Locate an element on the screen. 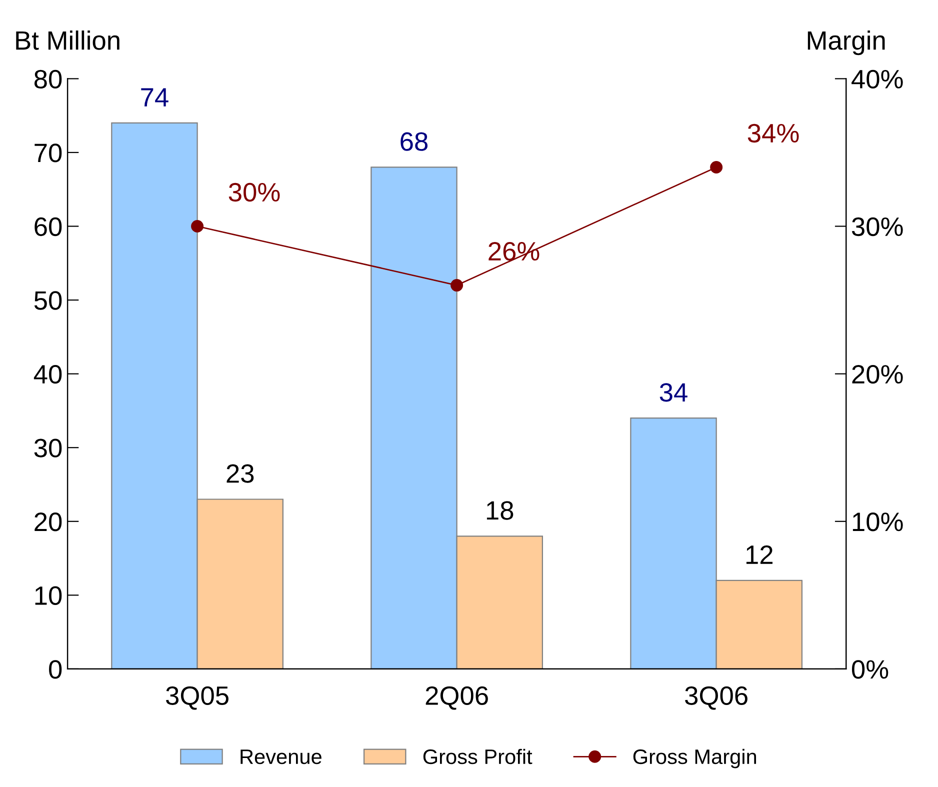 This screenshot has height=787, width=938. y2-tick-label: 40% is located at coordinates (877, 79).